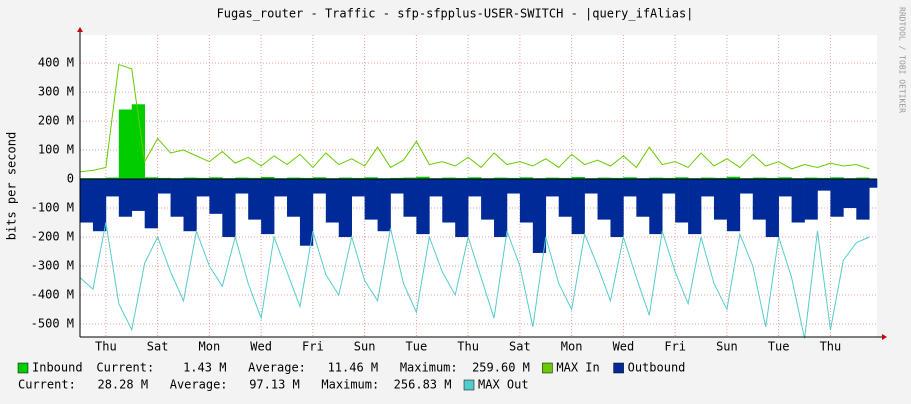 The width and height of the screenshot is (911, 404). I want to click on legend-label: Outbound, so click(657, 368).